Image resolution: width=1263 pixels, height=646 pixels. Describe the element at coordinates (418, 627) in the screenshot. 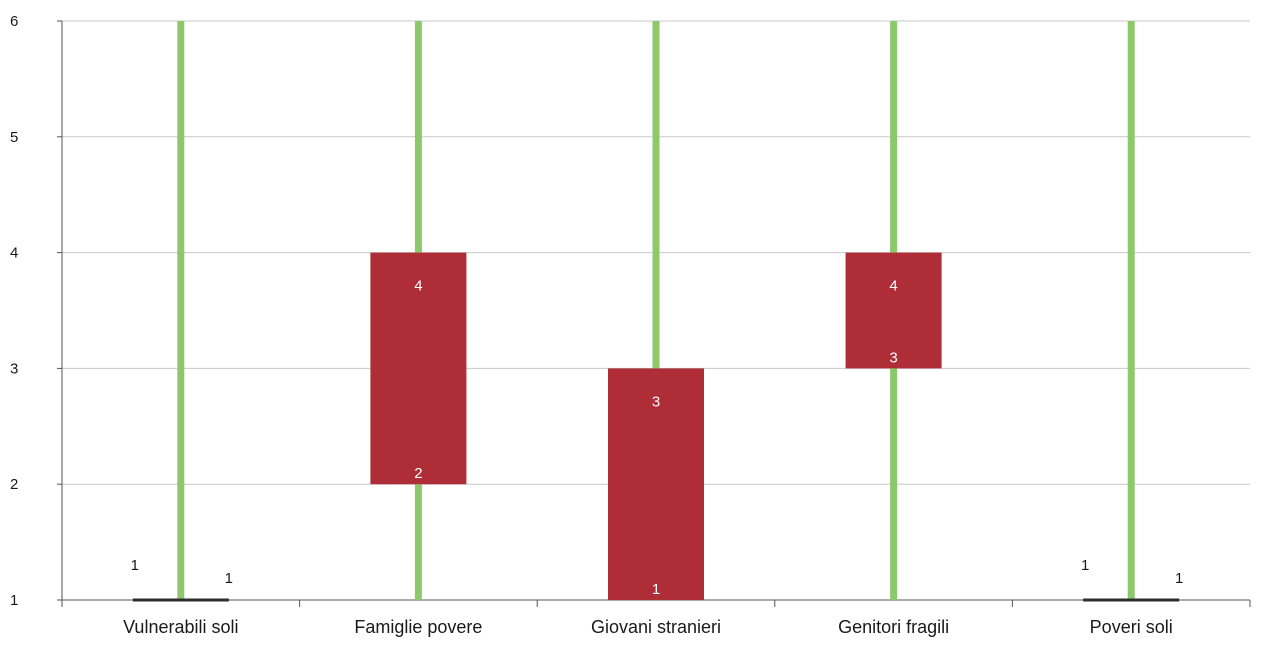

I see `x-category-label: Famiglie povere` at that location.